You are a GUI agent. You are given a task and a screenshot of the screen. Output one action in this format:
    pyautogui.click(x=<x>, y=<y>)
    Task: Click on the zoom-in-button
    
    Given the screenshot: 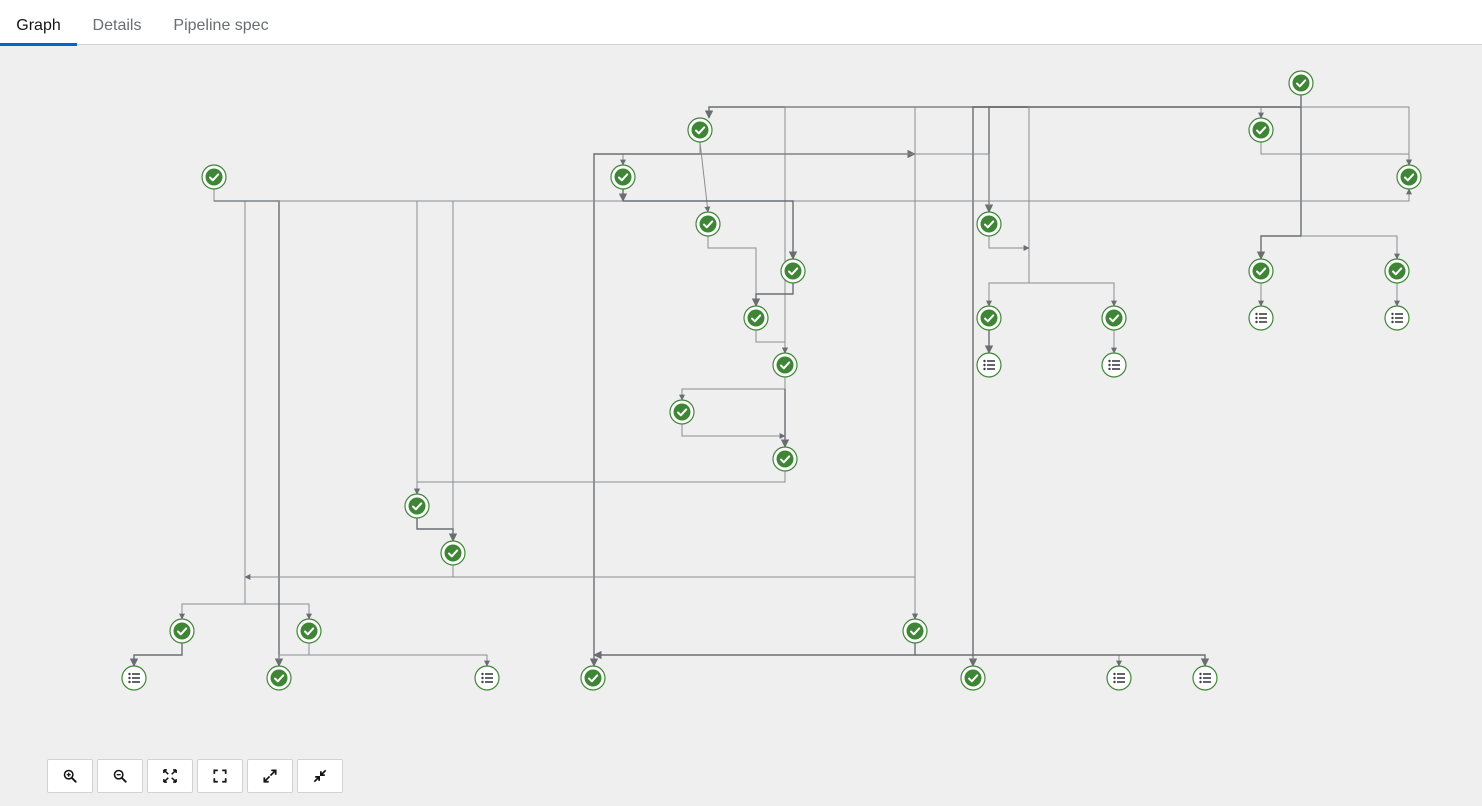 What is the action you would take?
    pyautogui.click(x=70, y=776)
    